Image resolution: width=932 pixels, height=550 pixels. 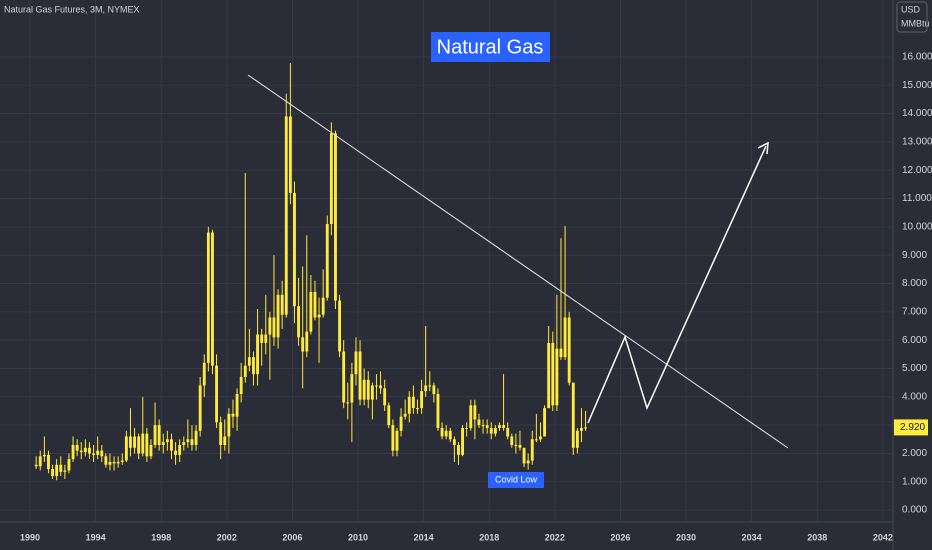 I want to click on y-tick-label: 4.000, so click(x=914, y=396).